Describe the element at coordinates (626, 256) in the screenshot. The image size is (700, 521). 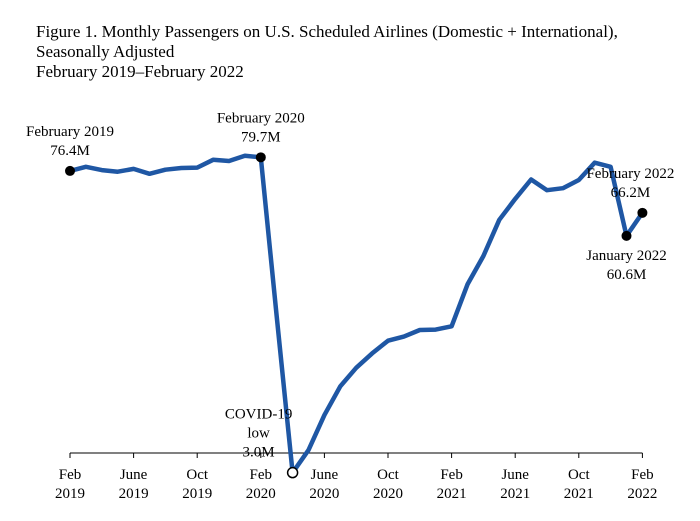
I see `annotation-label: January 2022` at that location.